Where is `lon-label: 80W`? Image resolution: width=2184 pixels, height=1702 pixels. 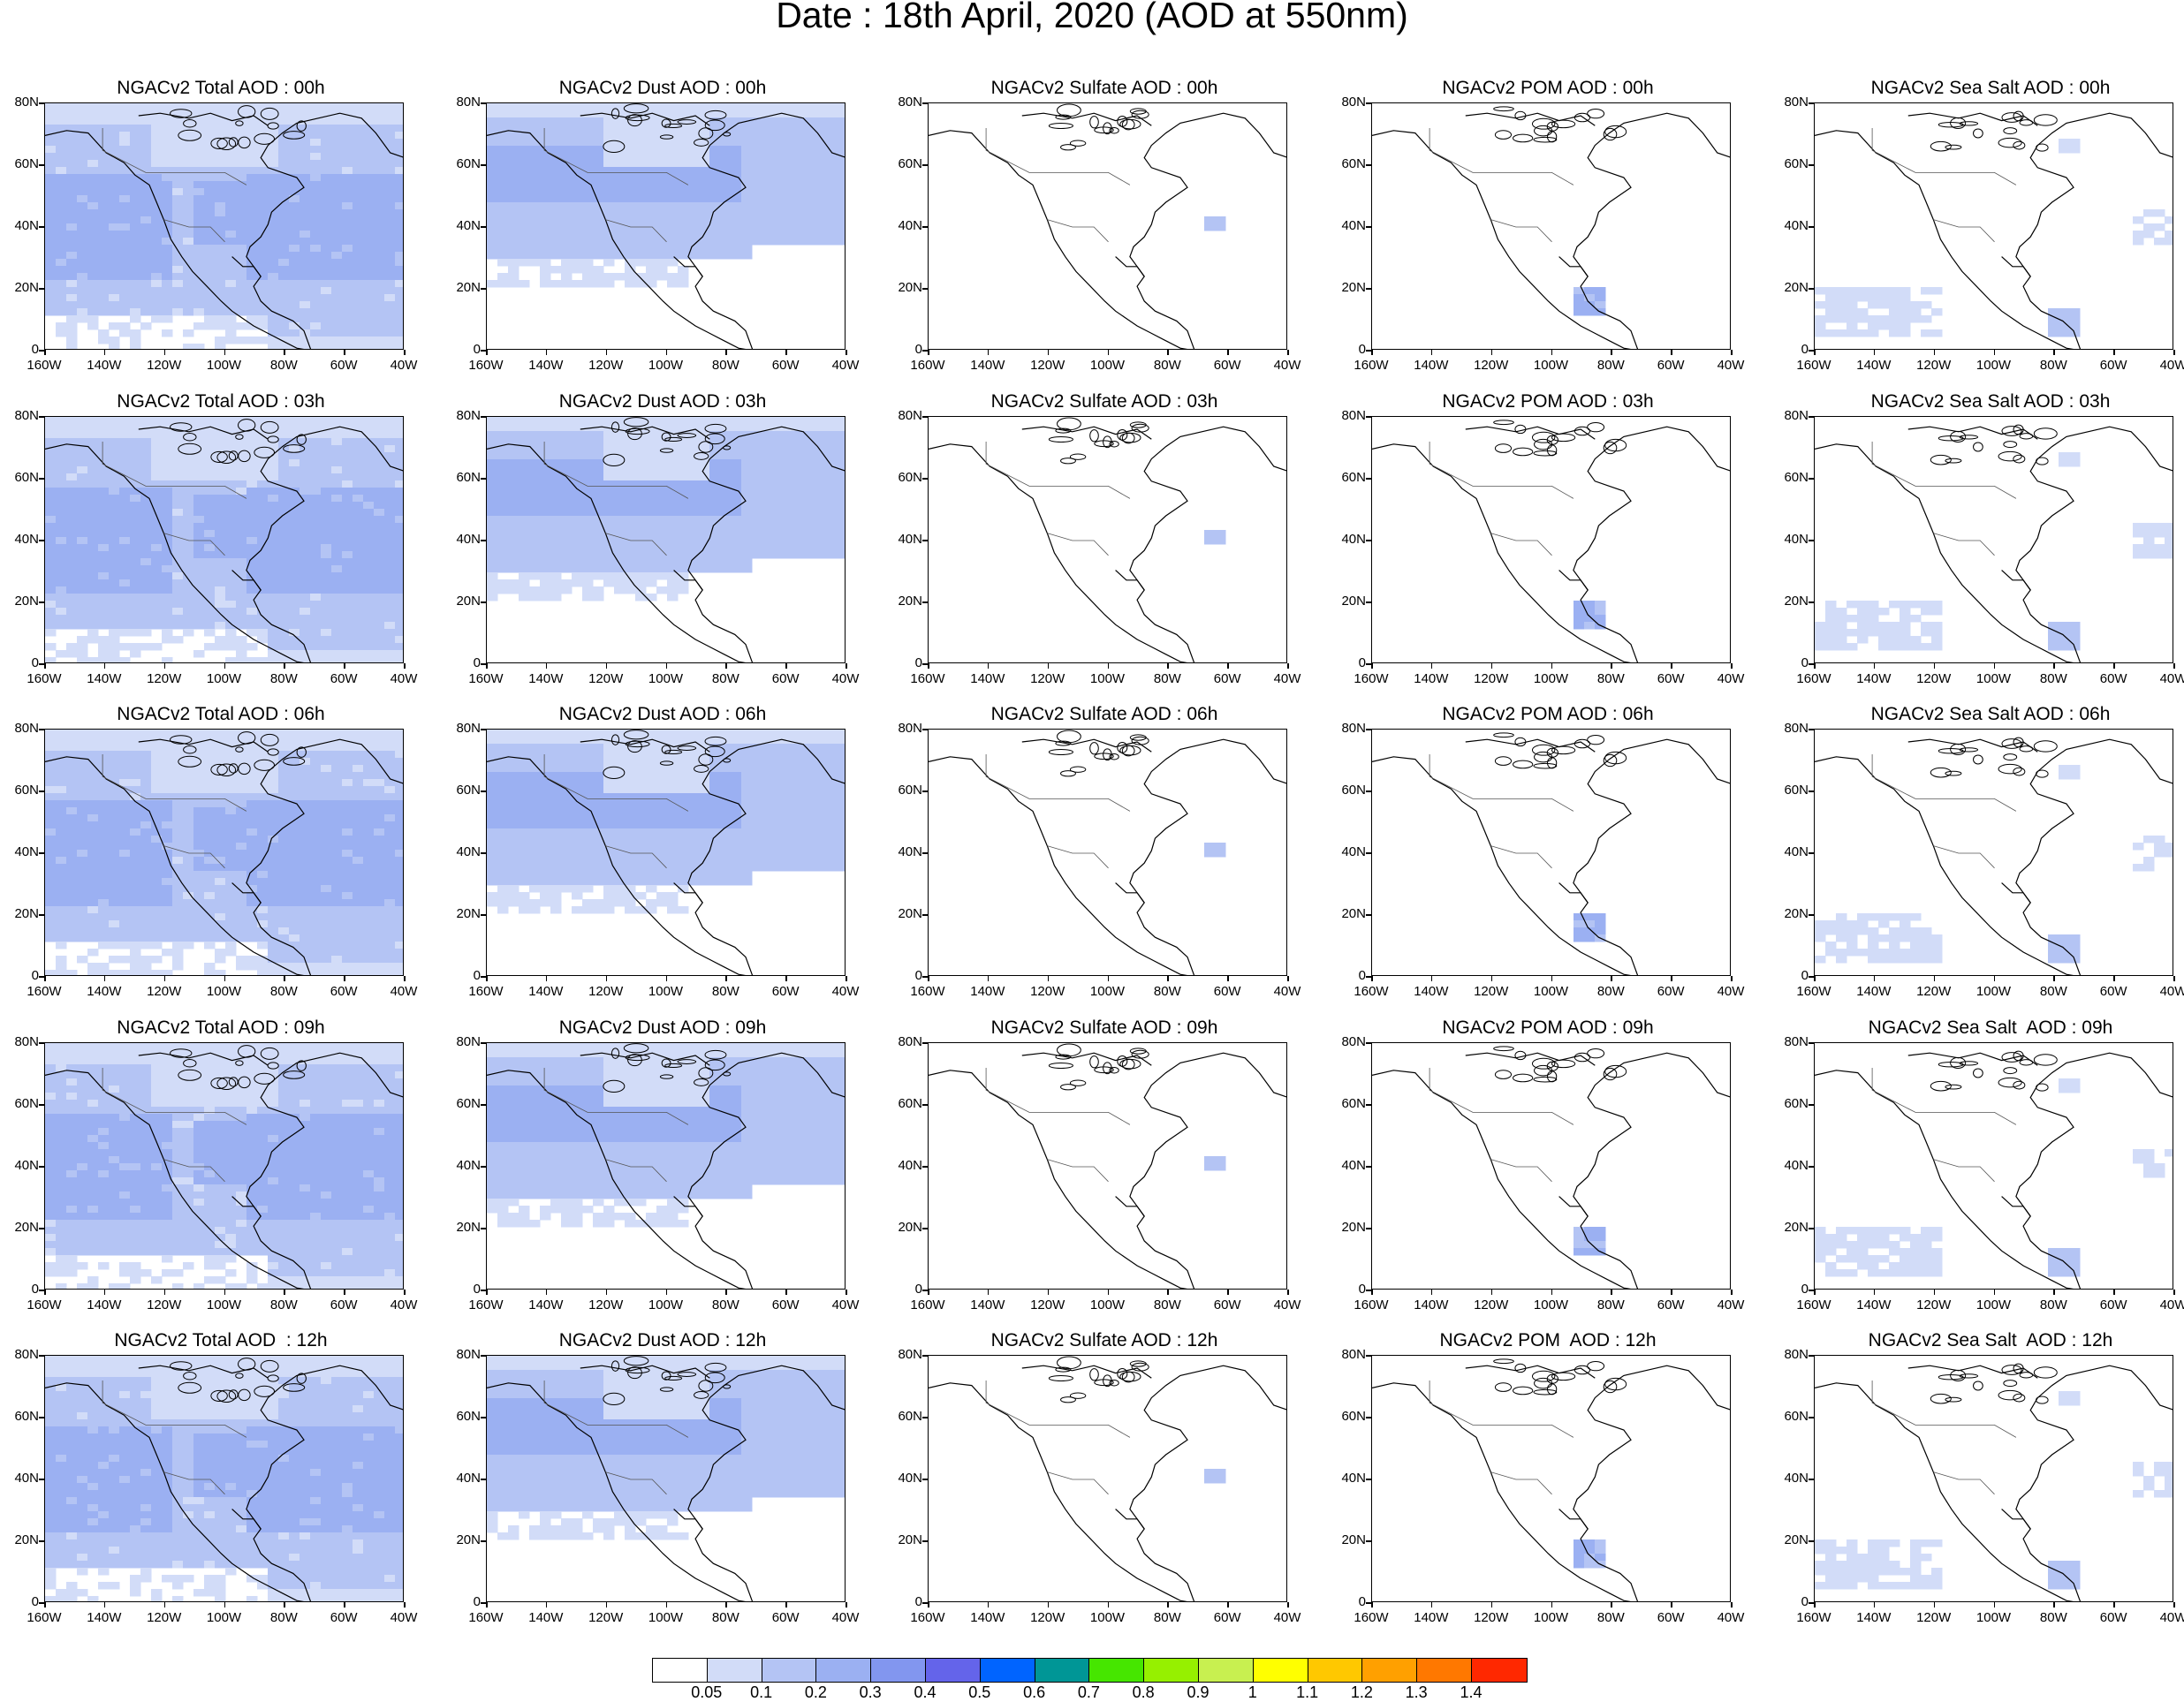
lon-label: 80W is located at coordinates (1610, 365).